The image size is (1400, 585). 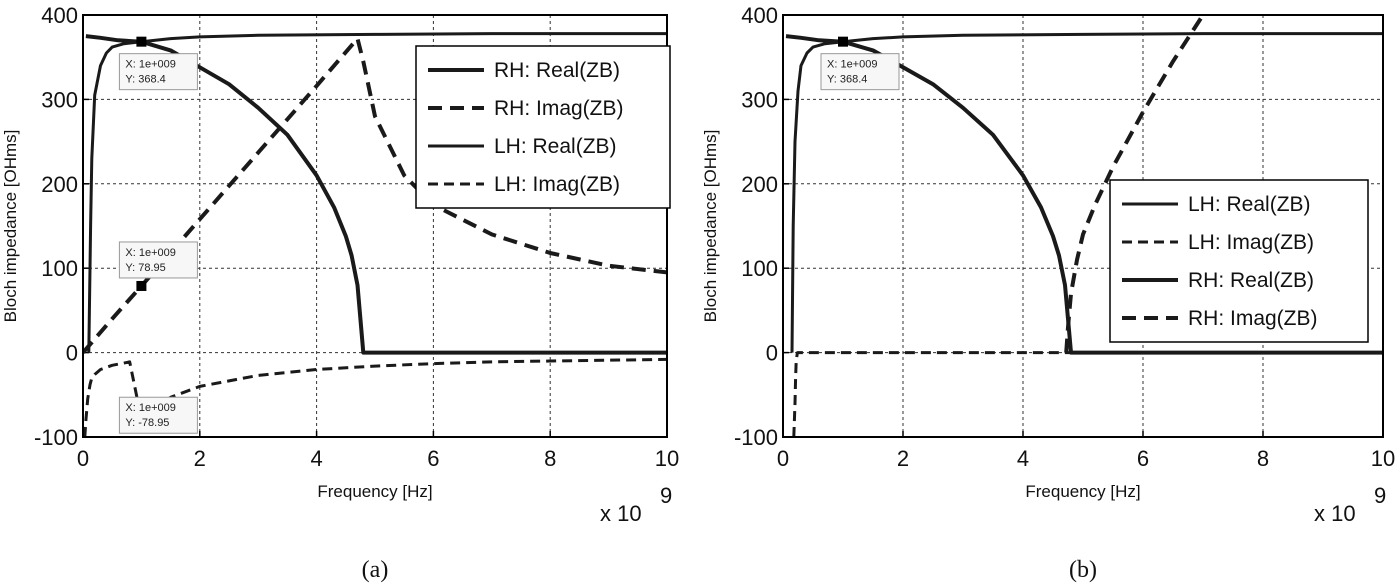 What do you see at coordinates (145, 268) in the screenshot?
I see `datatip-y: Y: 78.95` at bounding box center [145, 268].